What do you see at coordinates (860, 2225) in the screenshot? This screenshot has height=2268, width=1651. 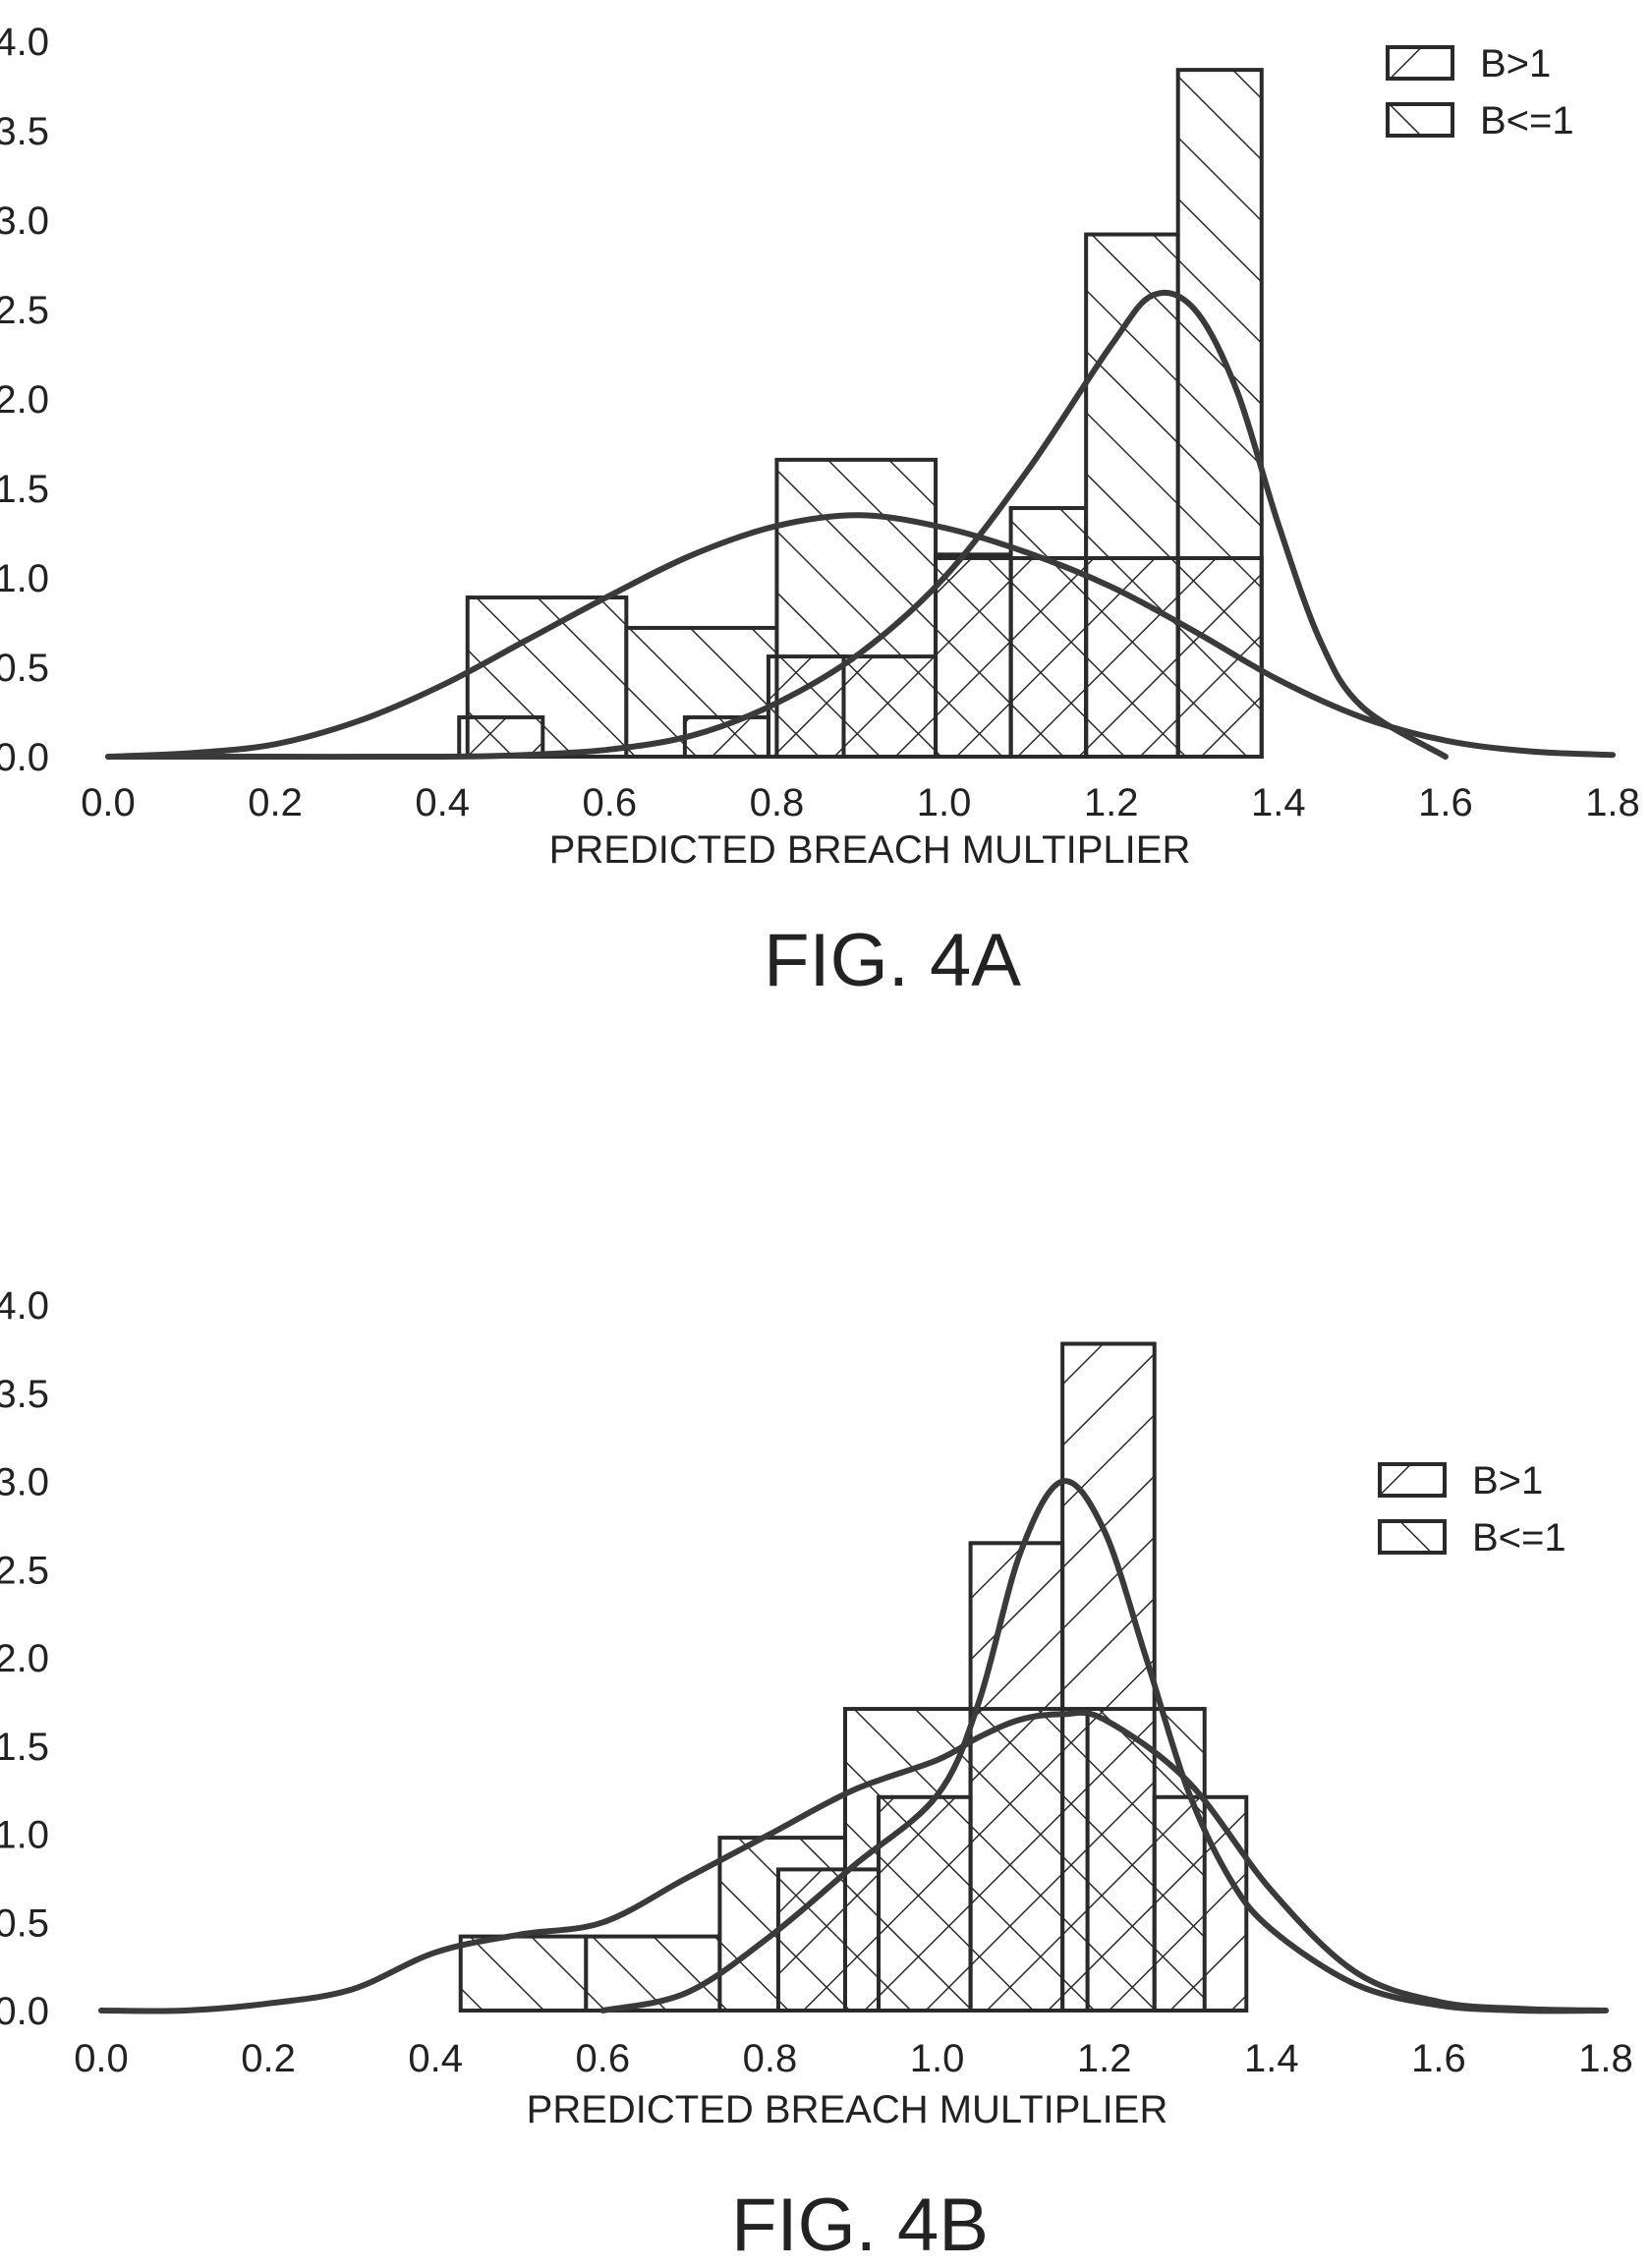 I see `figure-caption: FIG. 4B` at bounding box center [860, 2225].